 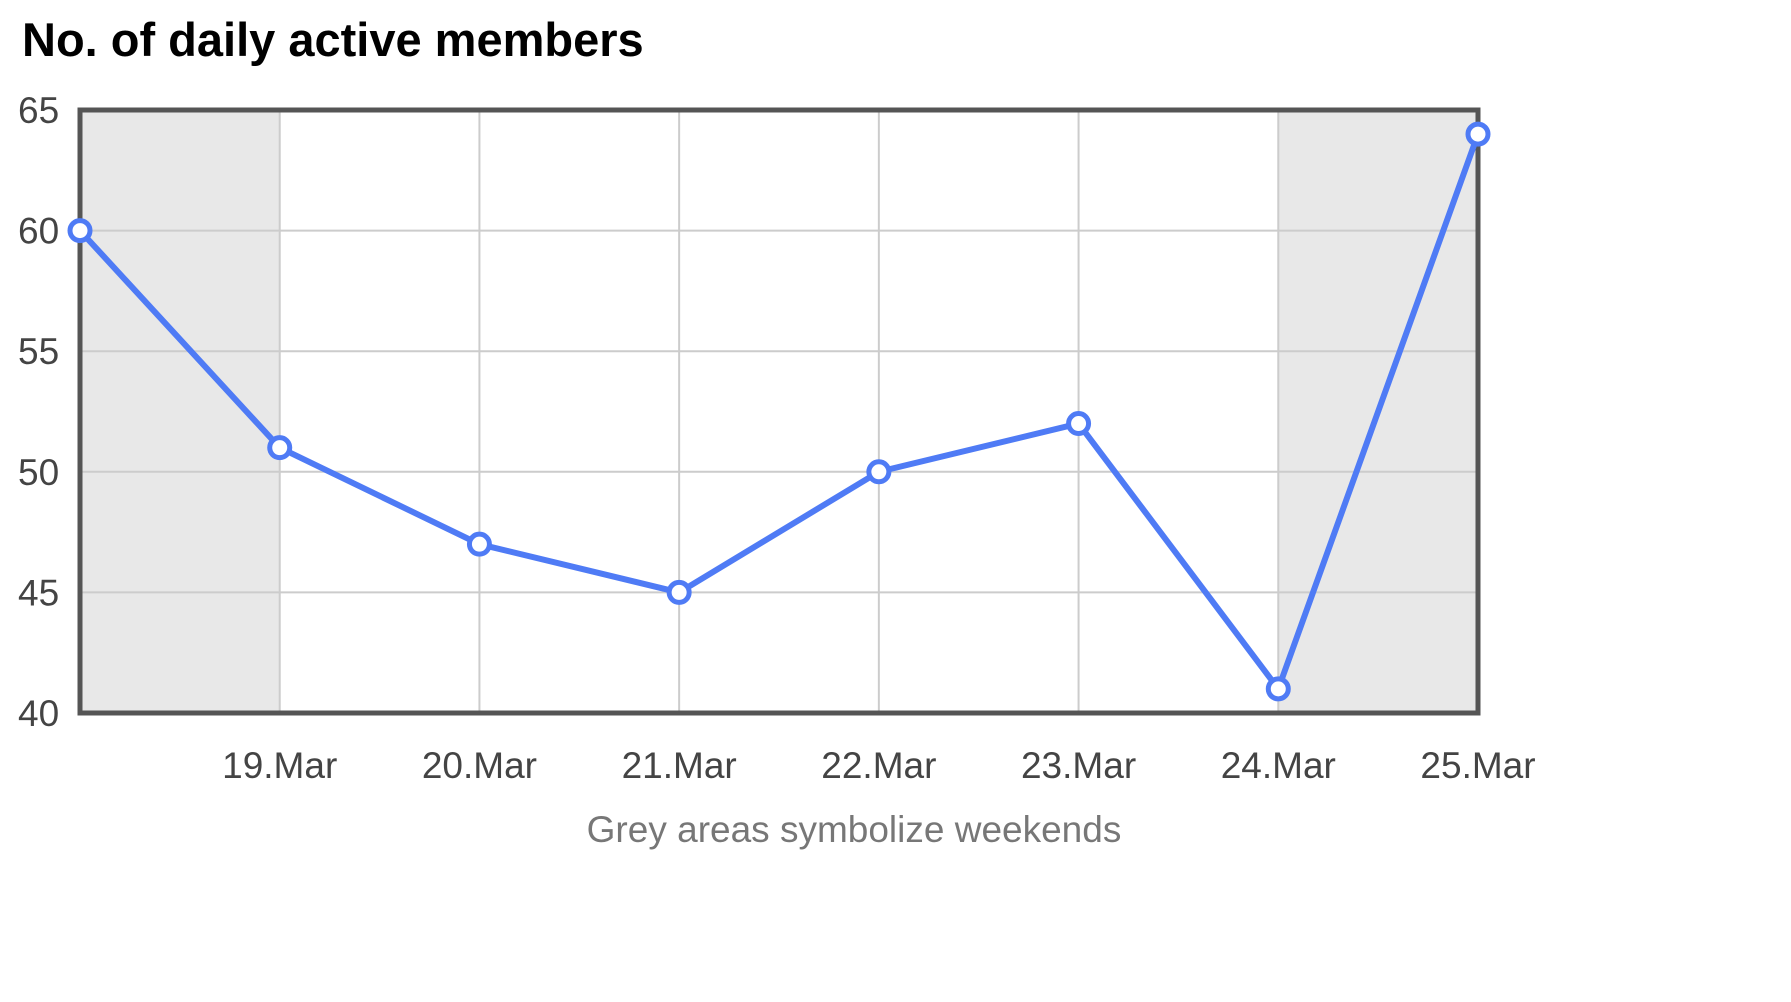 What do you see at coordinates (38, 592) in the screenshot?
I see `y-tick-label: 45` at bounding box center [38, 592].